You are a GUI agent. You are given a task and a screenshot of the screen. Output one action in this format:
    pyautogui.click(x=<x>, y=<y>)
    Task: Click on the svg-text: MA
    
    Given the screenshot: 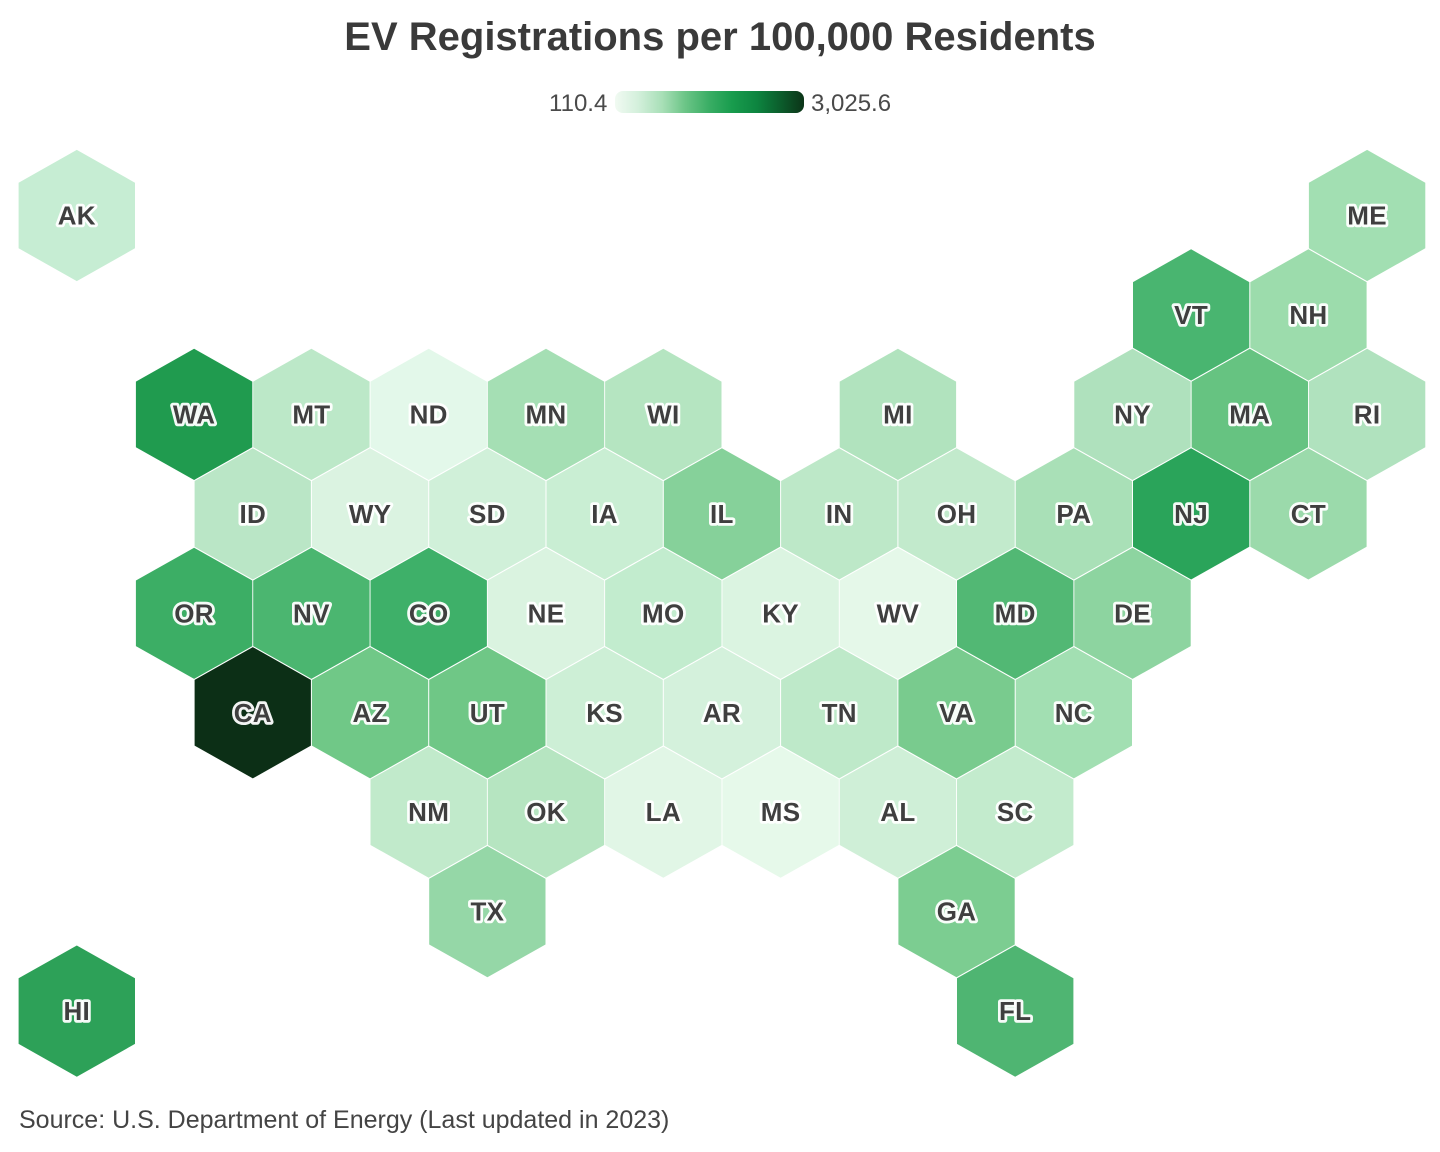 What is the action you would take?
    pyautogui.click(x=1249, y=414)
    